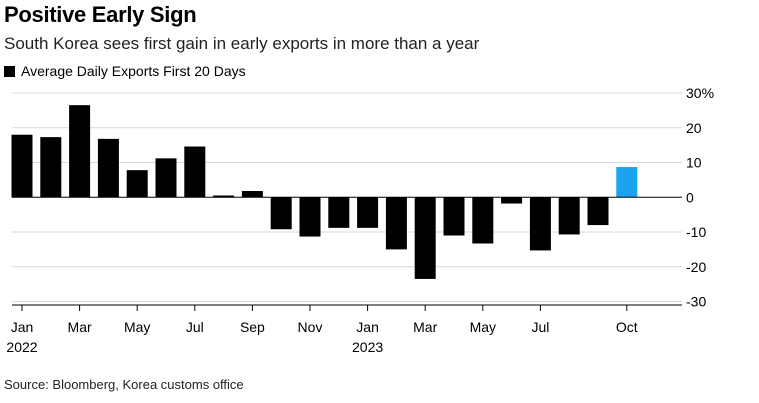 Image resolution: width=759 pixels, height=403 pixels. I want to click on y-tick-label: 10, so click(694, 163).